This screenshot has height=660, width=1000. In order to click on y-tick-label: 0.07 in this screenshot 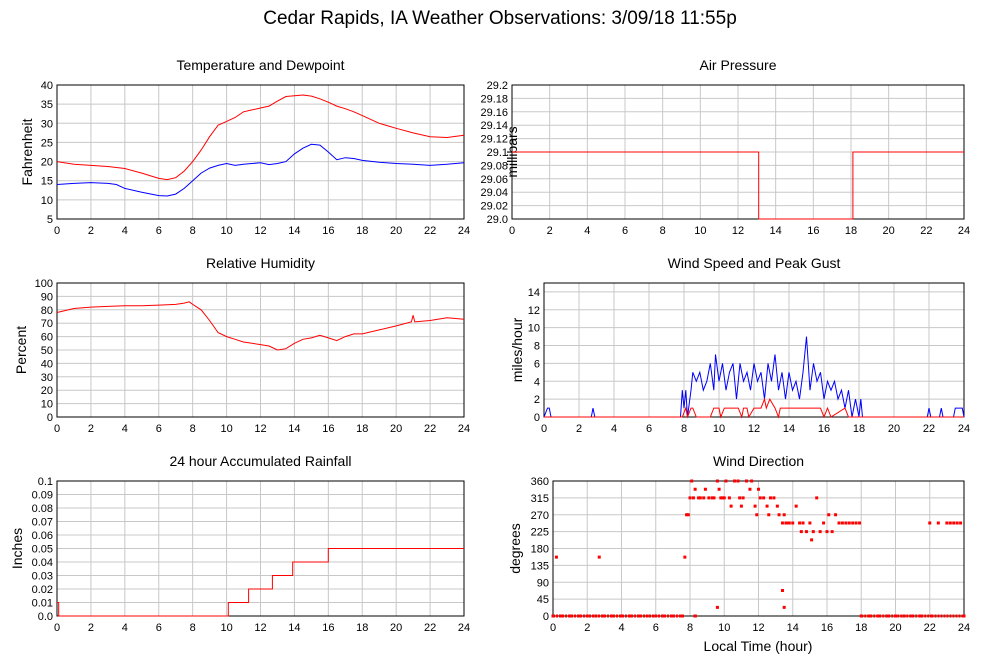, I will do `click(42, 523)`.